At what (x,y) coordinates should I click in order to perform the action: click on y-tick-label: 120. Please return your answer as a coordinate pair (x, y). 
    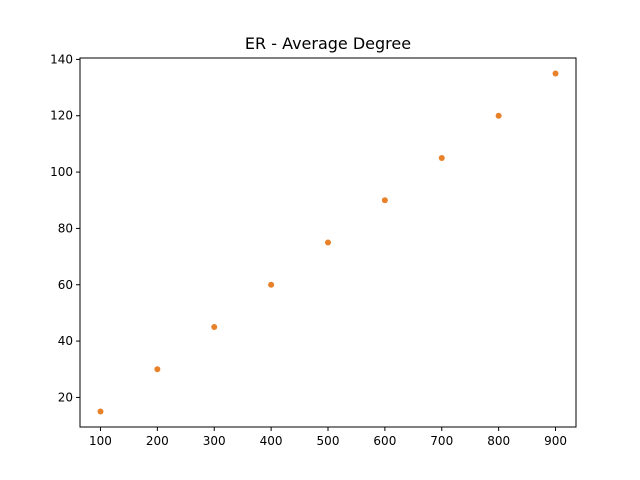
    Looking at the image, I should click on (61, 116).